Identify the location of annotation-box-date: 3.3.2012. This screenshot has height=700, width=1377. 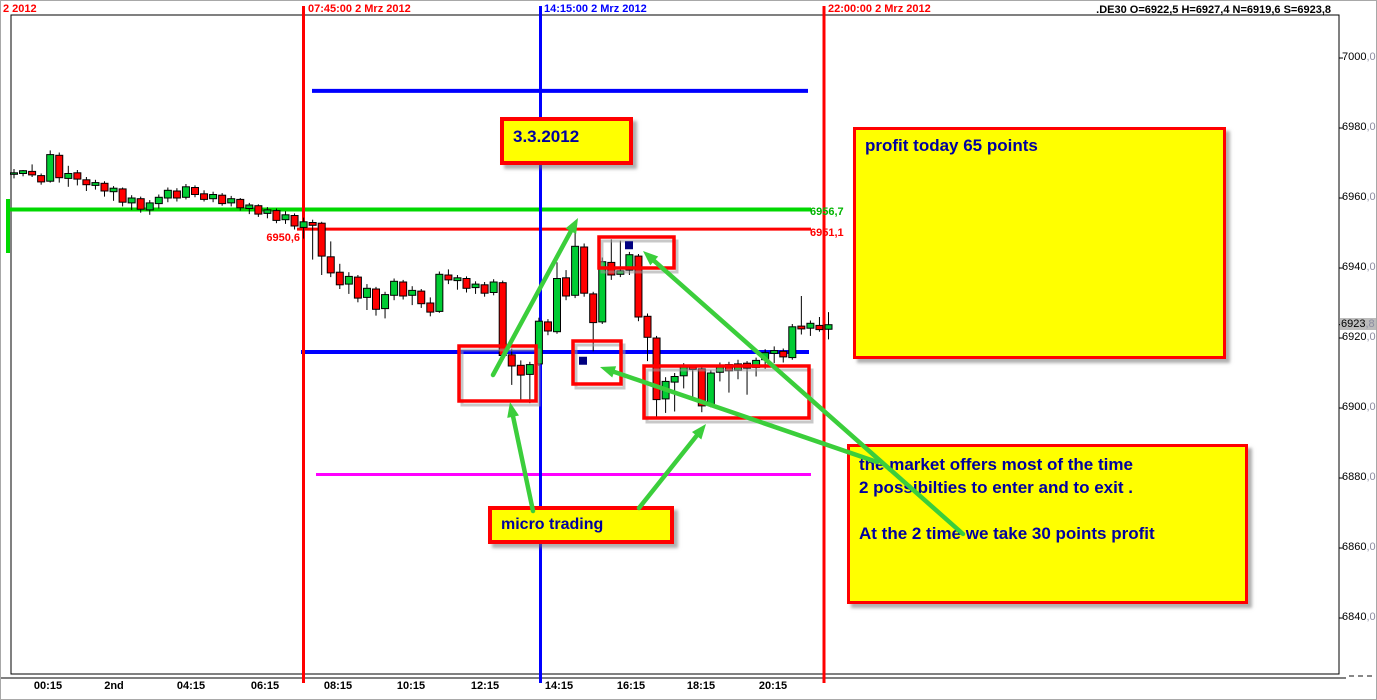
(566, 141).